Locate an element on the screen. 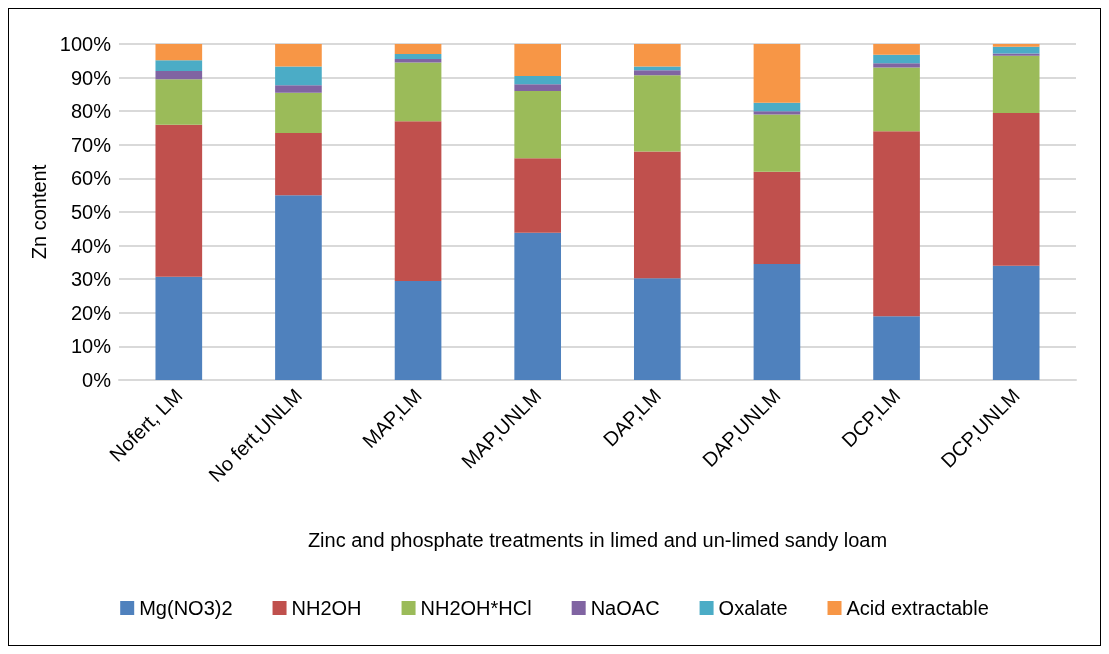 This screenshot has height=654, width=1109. legend-label: NaOAC is located at coordinates (625, 608).